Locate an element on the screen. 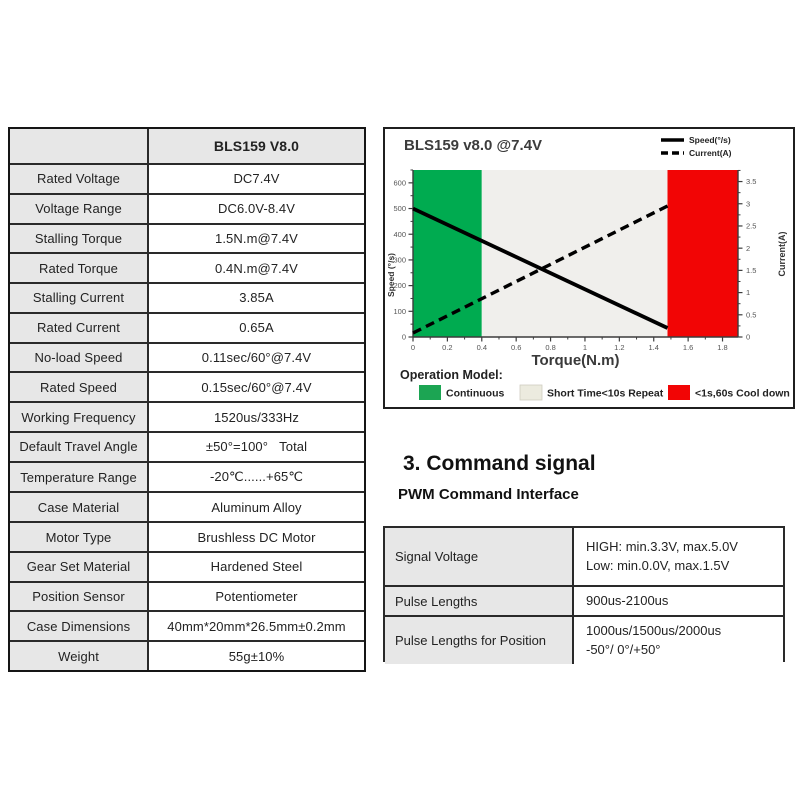 This screenshot has height=800, width=800. chart-text: 2.5 is located at coordinates (751, 226).